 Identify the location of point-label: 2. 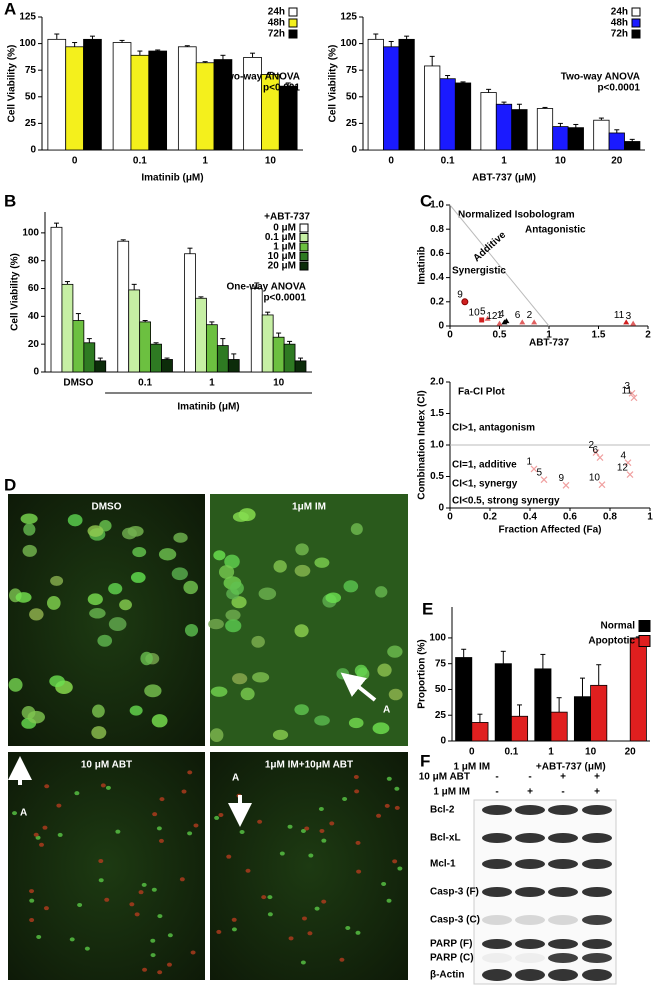
(530, 315).